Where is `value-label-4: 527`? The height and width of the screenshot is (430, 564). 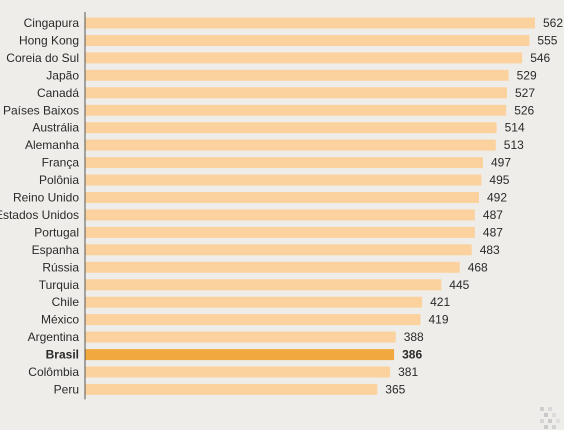
value-label-4: 527 is located at coordinates (525, 93).